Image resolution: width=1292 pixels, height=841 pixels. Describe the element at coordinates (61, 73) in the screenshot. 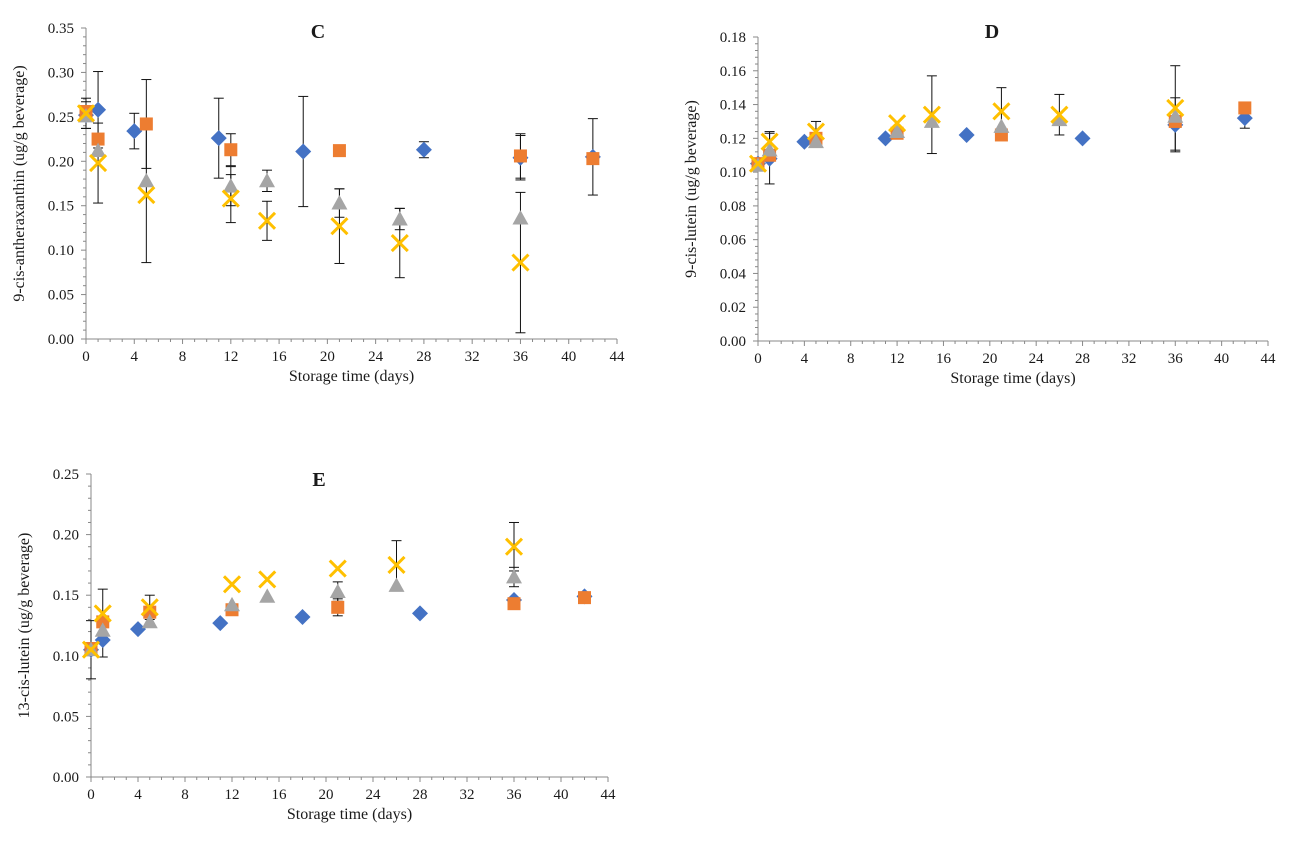

I see `y-tick-label: 0.30` at that location.